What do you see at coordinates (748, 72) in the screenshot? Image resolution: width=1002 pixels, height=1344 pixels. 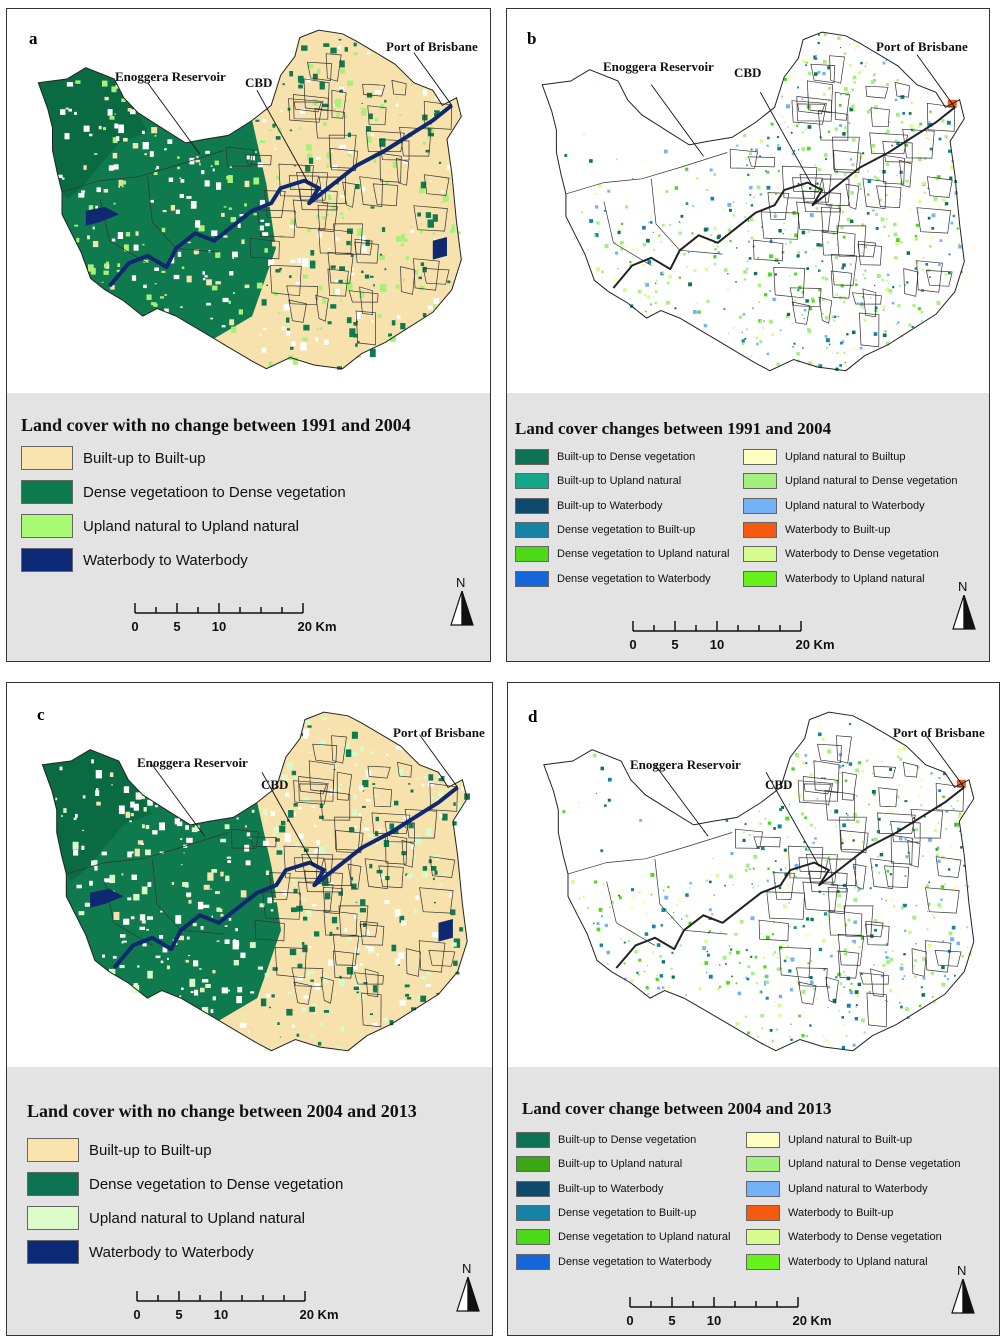 I see `label-cbd-b: CBD` at bounding box center [748, 72].